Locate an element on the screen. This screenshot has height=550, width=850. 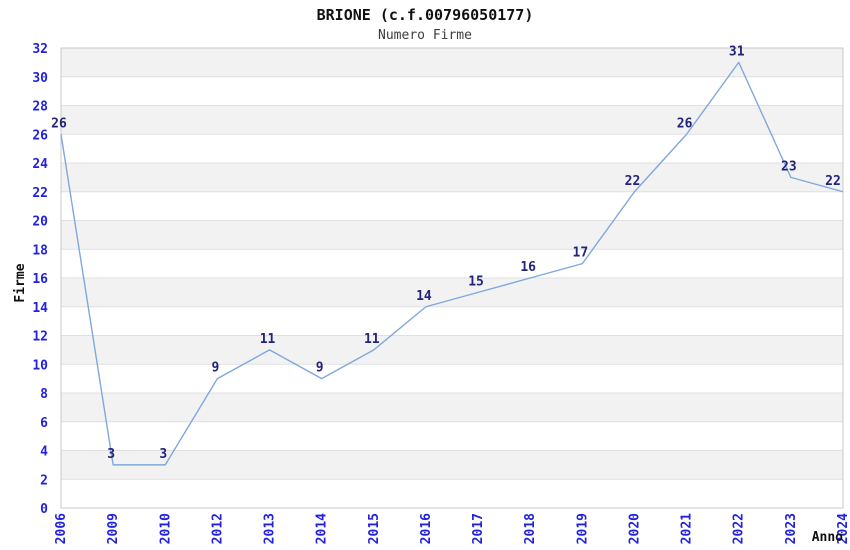
y-tick-label: 2 is located at coordinates (44, 480).